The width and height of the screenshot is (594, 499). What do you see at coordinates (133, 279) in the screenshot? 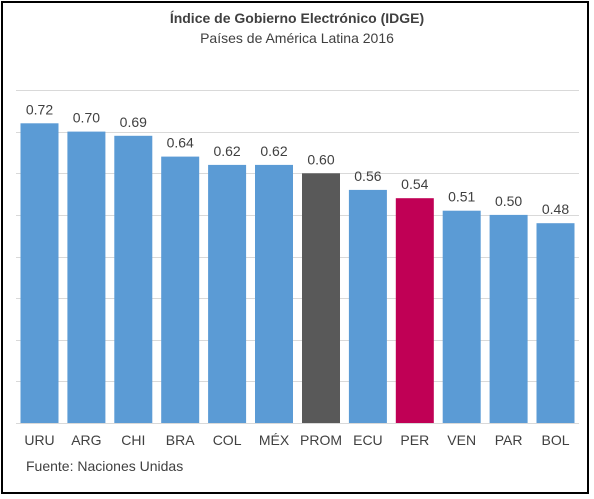
I see `bar-chi` at bounding box center [133, 279].